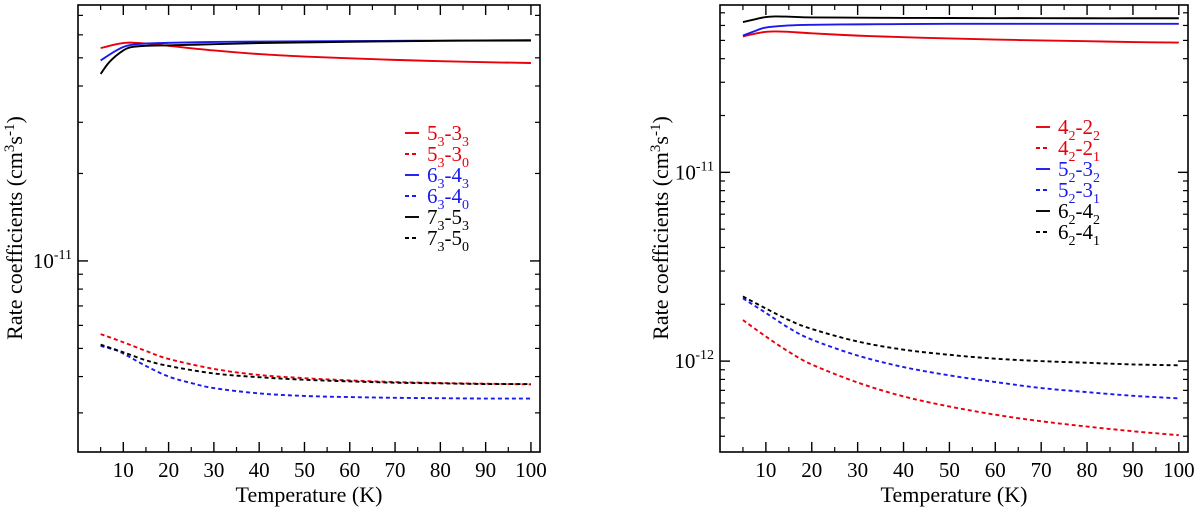  I want to click on legend-label-6_2-4_2: 62-42, so click(1079, 213).